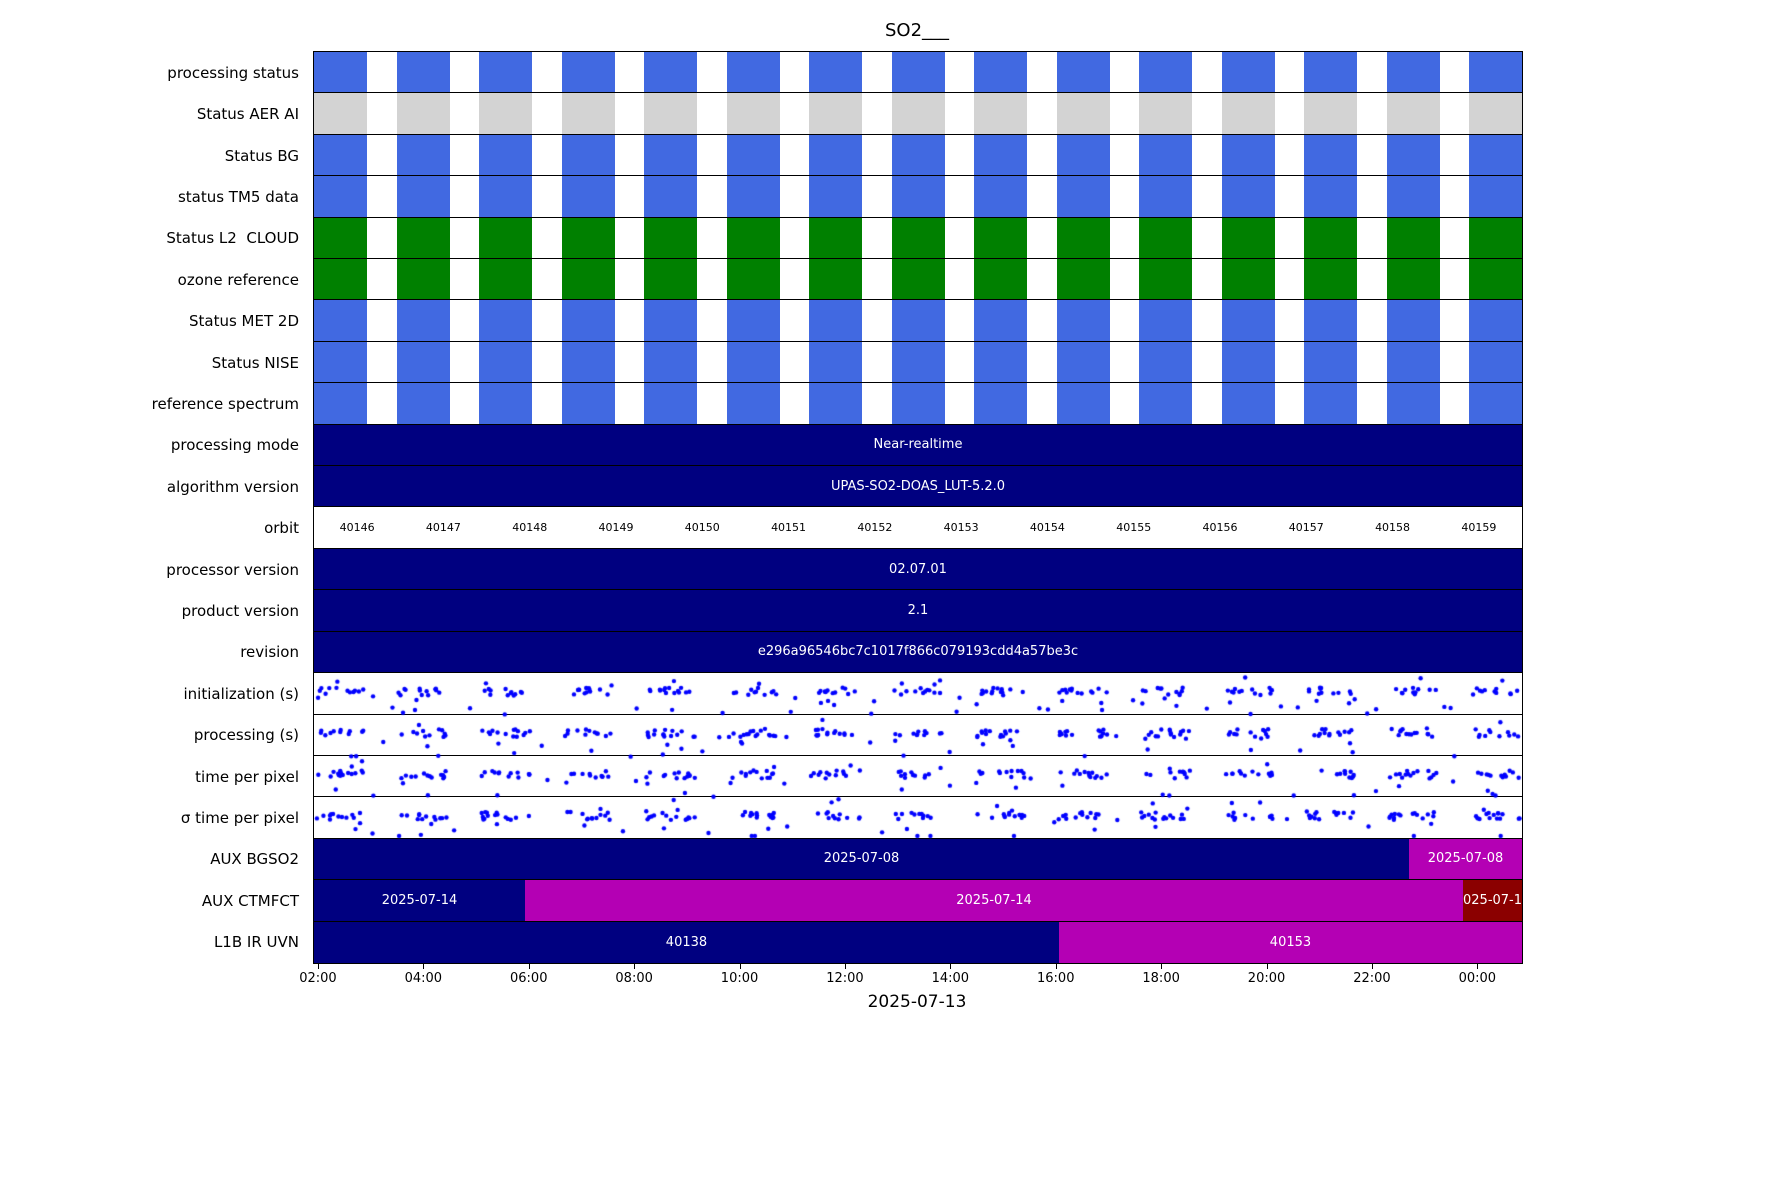 The image size is (1771, 1181). What do you see at coordinates (318, 978) in the screenshot?
I see `x-tick-label: 02:00` at bounding box center [318, 978].